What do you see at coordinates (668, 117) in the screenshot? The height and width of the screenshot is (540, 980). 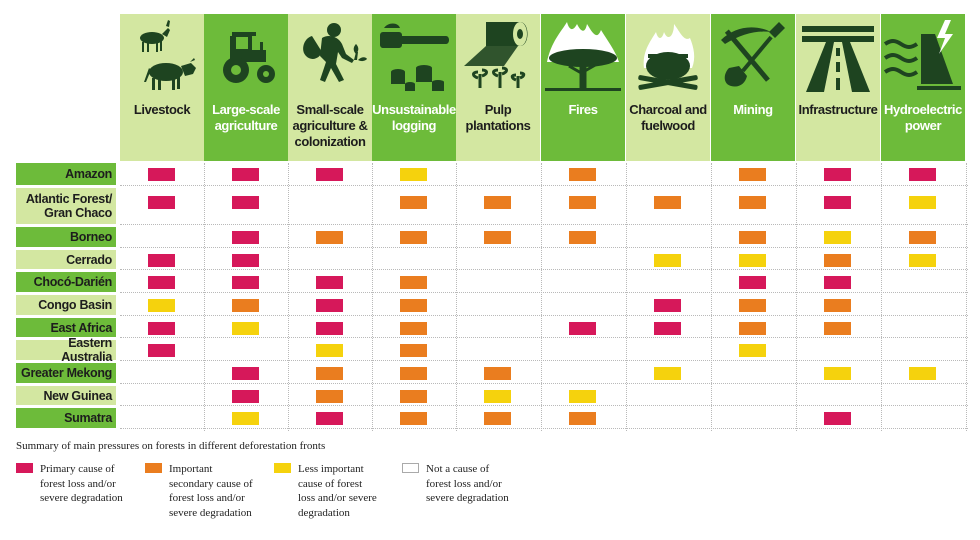 I see `column-label: Charcoal and fuelwood` at bounding box center [668, 117].